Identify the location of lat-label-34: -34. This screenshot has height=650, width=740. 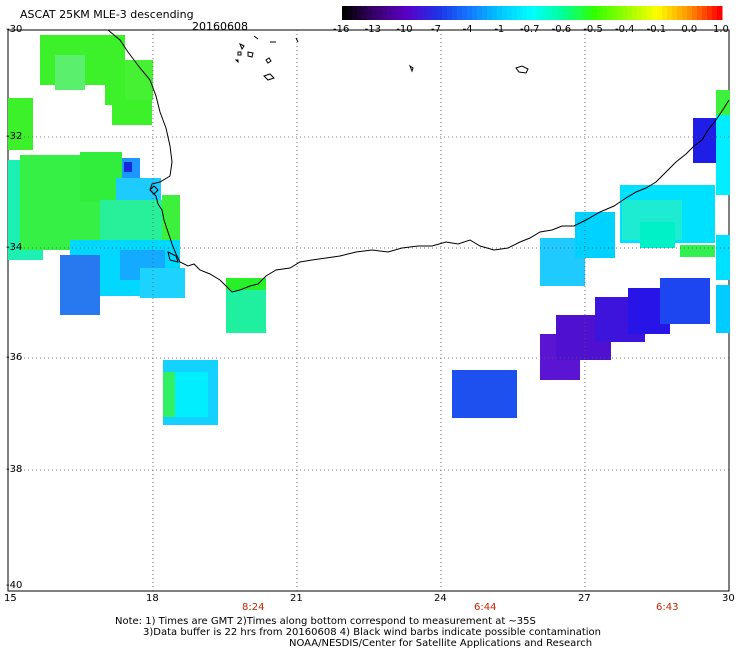
(14, 247).